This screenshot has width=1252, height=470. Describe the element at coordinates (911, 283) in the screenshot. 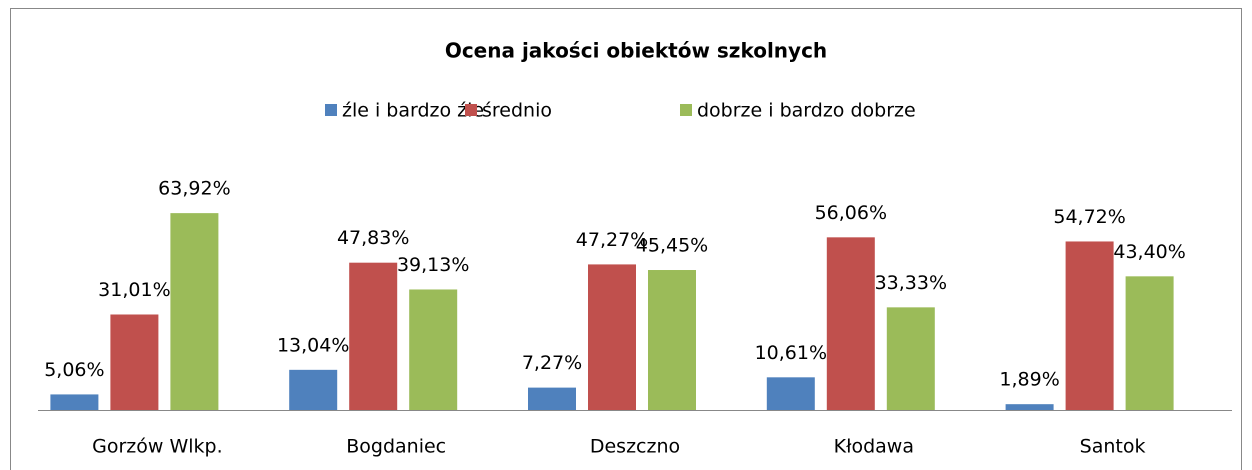

I see `data-label: 33,33%` at that location.